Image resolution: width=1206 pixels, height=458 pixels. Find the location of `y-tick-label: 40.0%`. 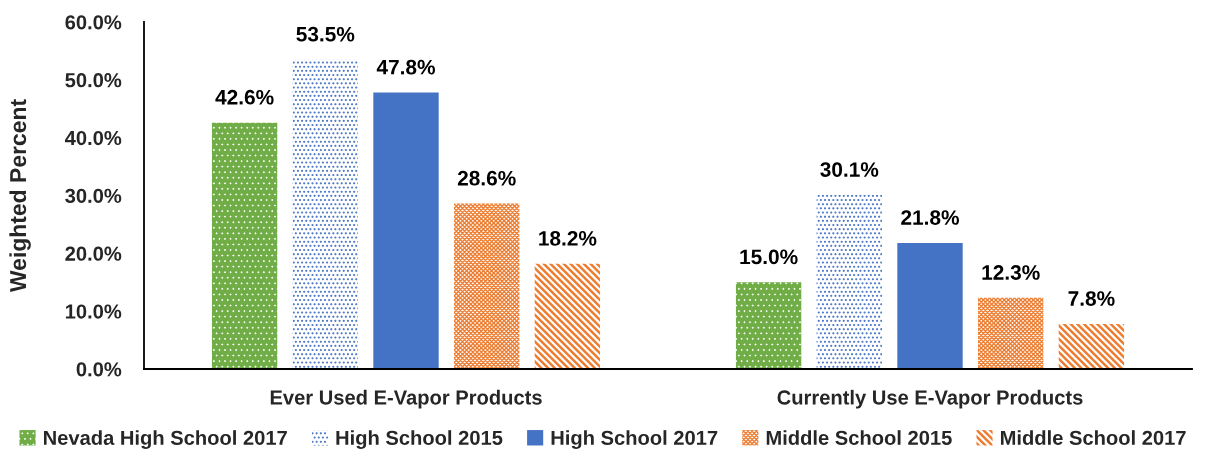

y-tick-label: 40.0% is located at coordinates (93, 138).